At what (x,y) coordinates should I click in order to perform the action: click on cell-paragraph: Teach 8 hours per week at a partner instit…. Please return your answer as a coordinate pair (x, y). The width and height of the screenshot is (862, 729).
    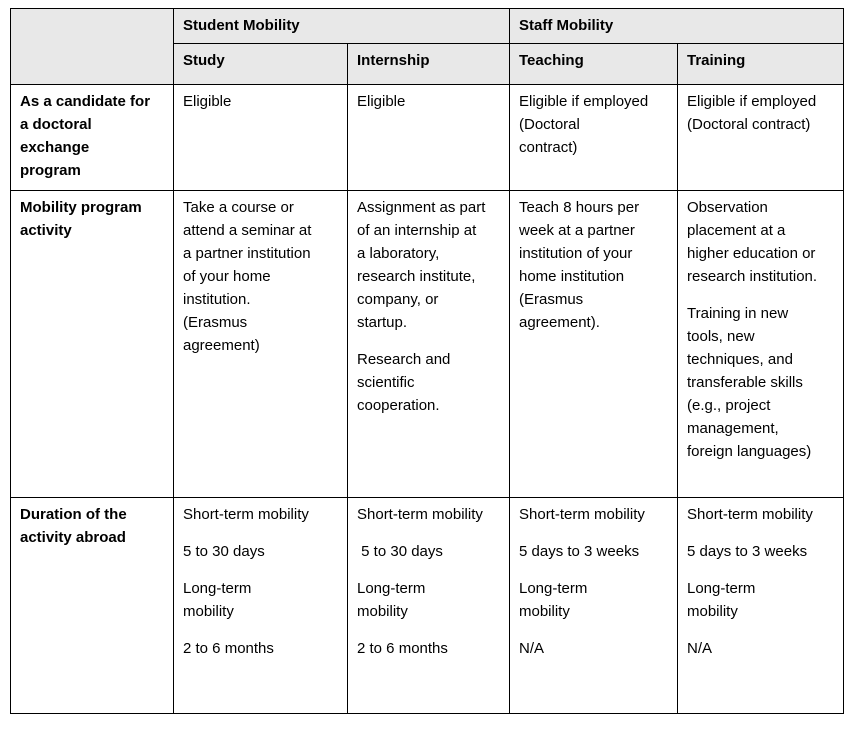
    Looking at the image, I should click on (579, 265).